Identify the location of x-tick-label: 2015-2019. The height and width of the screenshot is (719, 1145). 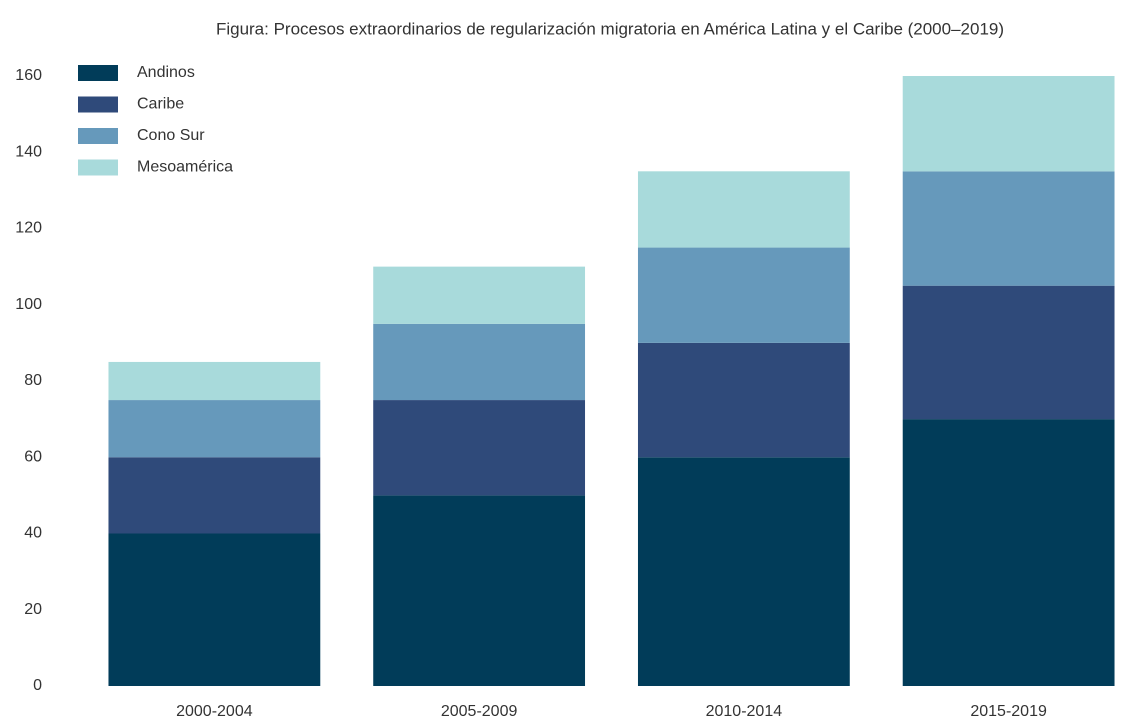
(1008, 711).